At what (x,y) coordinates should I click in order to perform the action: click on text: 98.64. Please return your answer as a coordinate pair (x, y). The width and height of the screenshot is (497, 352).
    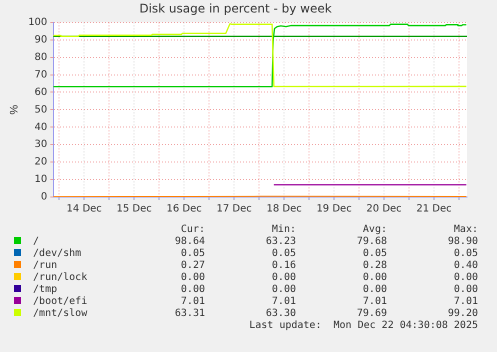
    Looking at the image, I should click on (189, 242).